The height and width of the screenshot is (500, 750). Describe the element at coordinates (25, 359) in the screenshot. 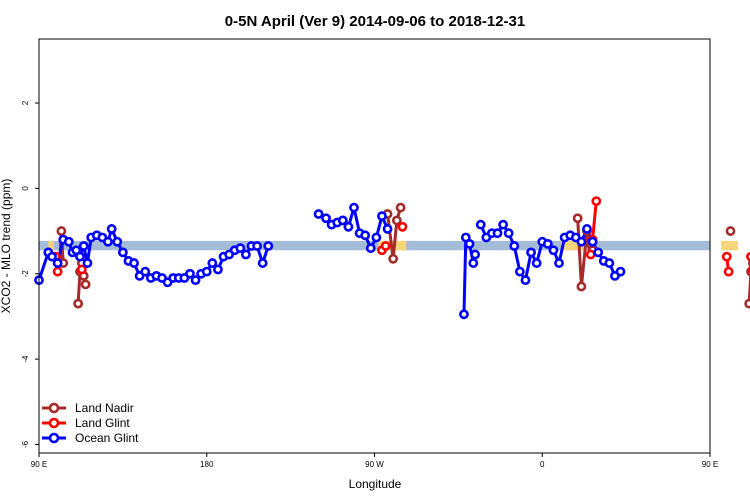

I see `y-tick-label: -4` at that location.